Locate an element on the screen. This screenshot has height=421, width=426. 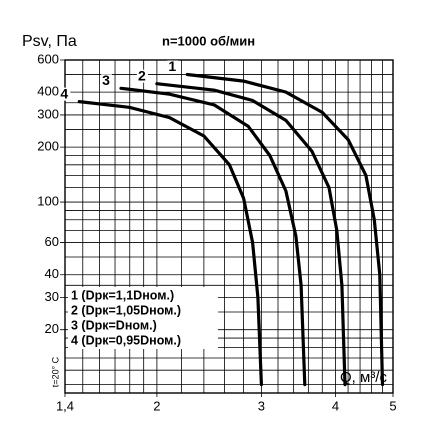
curve-label: 2 is located at coordinates (142, 75).